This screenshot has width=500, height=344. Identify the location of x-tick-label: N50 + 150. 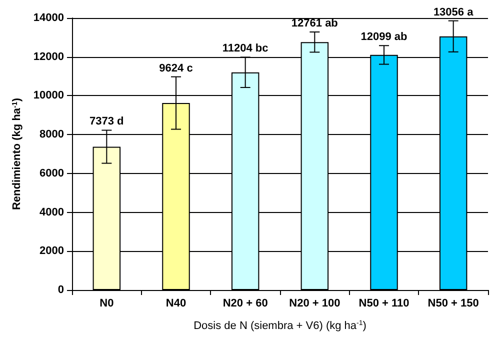
(453, 304).